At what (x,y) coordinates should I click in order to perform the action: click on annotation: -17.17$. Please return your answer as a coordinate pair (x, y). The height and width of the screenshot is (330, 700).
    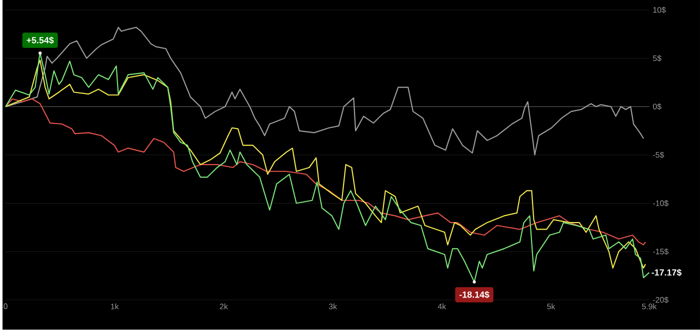
    Looking at the image, I should click on (667, 272).